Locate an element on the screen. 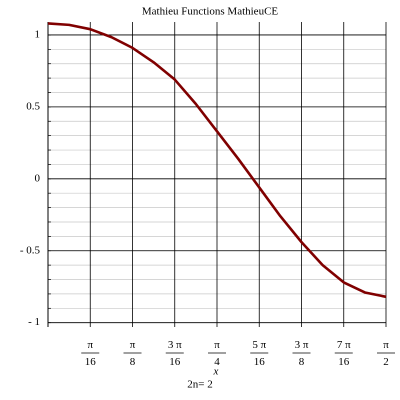 The width and height of the screenshot is (400, 400). tick-denominator: 2 is located at coordinates (386, 362).